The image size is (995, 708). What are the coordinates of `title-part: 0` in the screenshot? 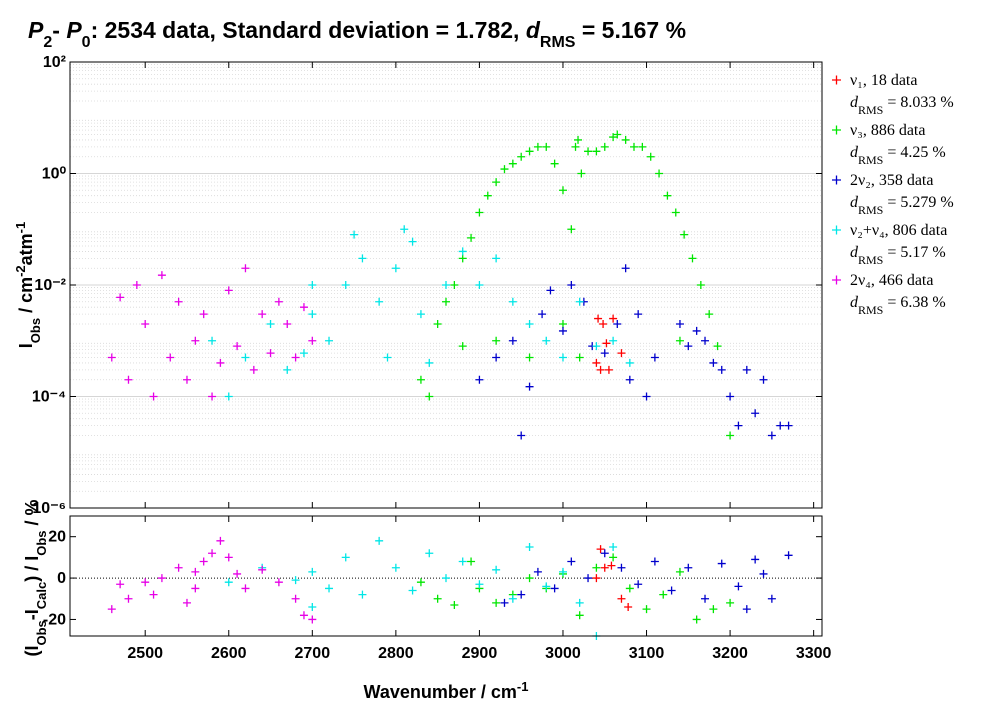 It's located at (86, 42).